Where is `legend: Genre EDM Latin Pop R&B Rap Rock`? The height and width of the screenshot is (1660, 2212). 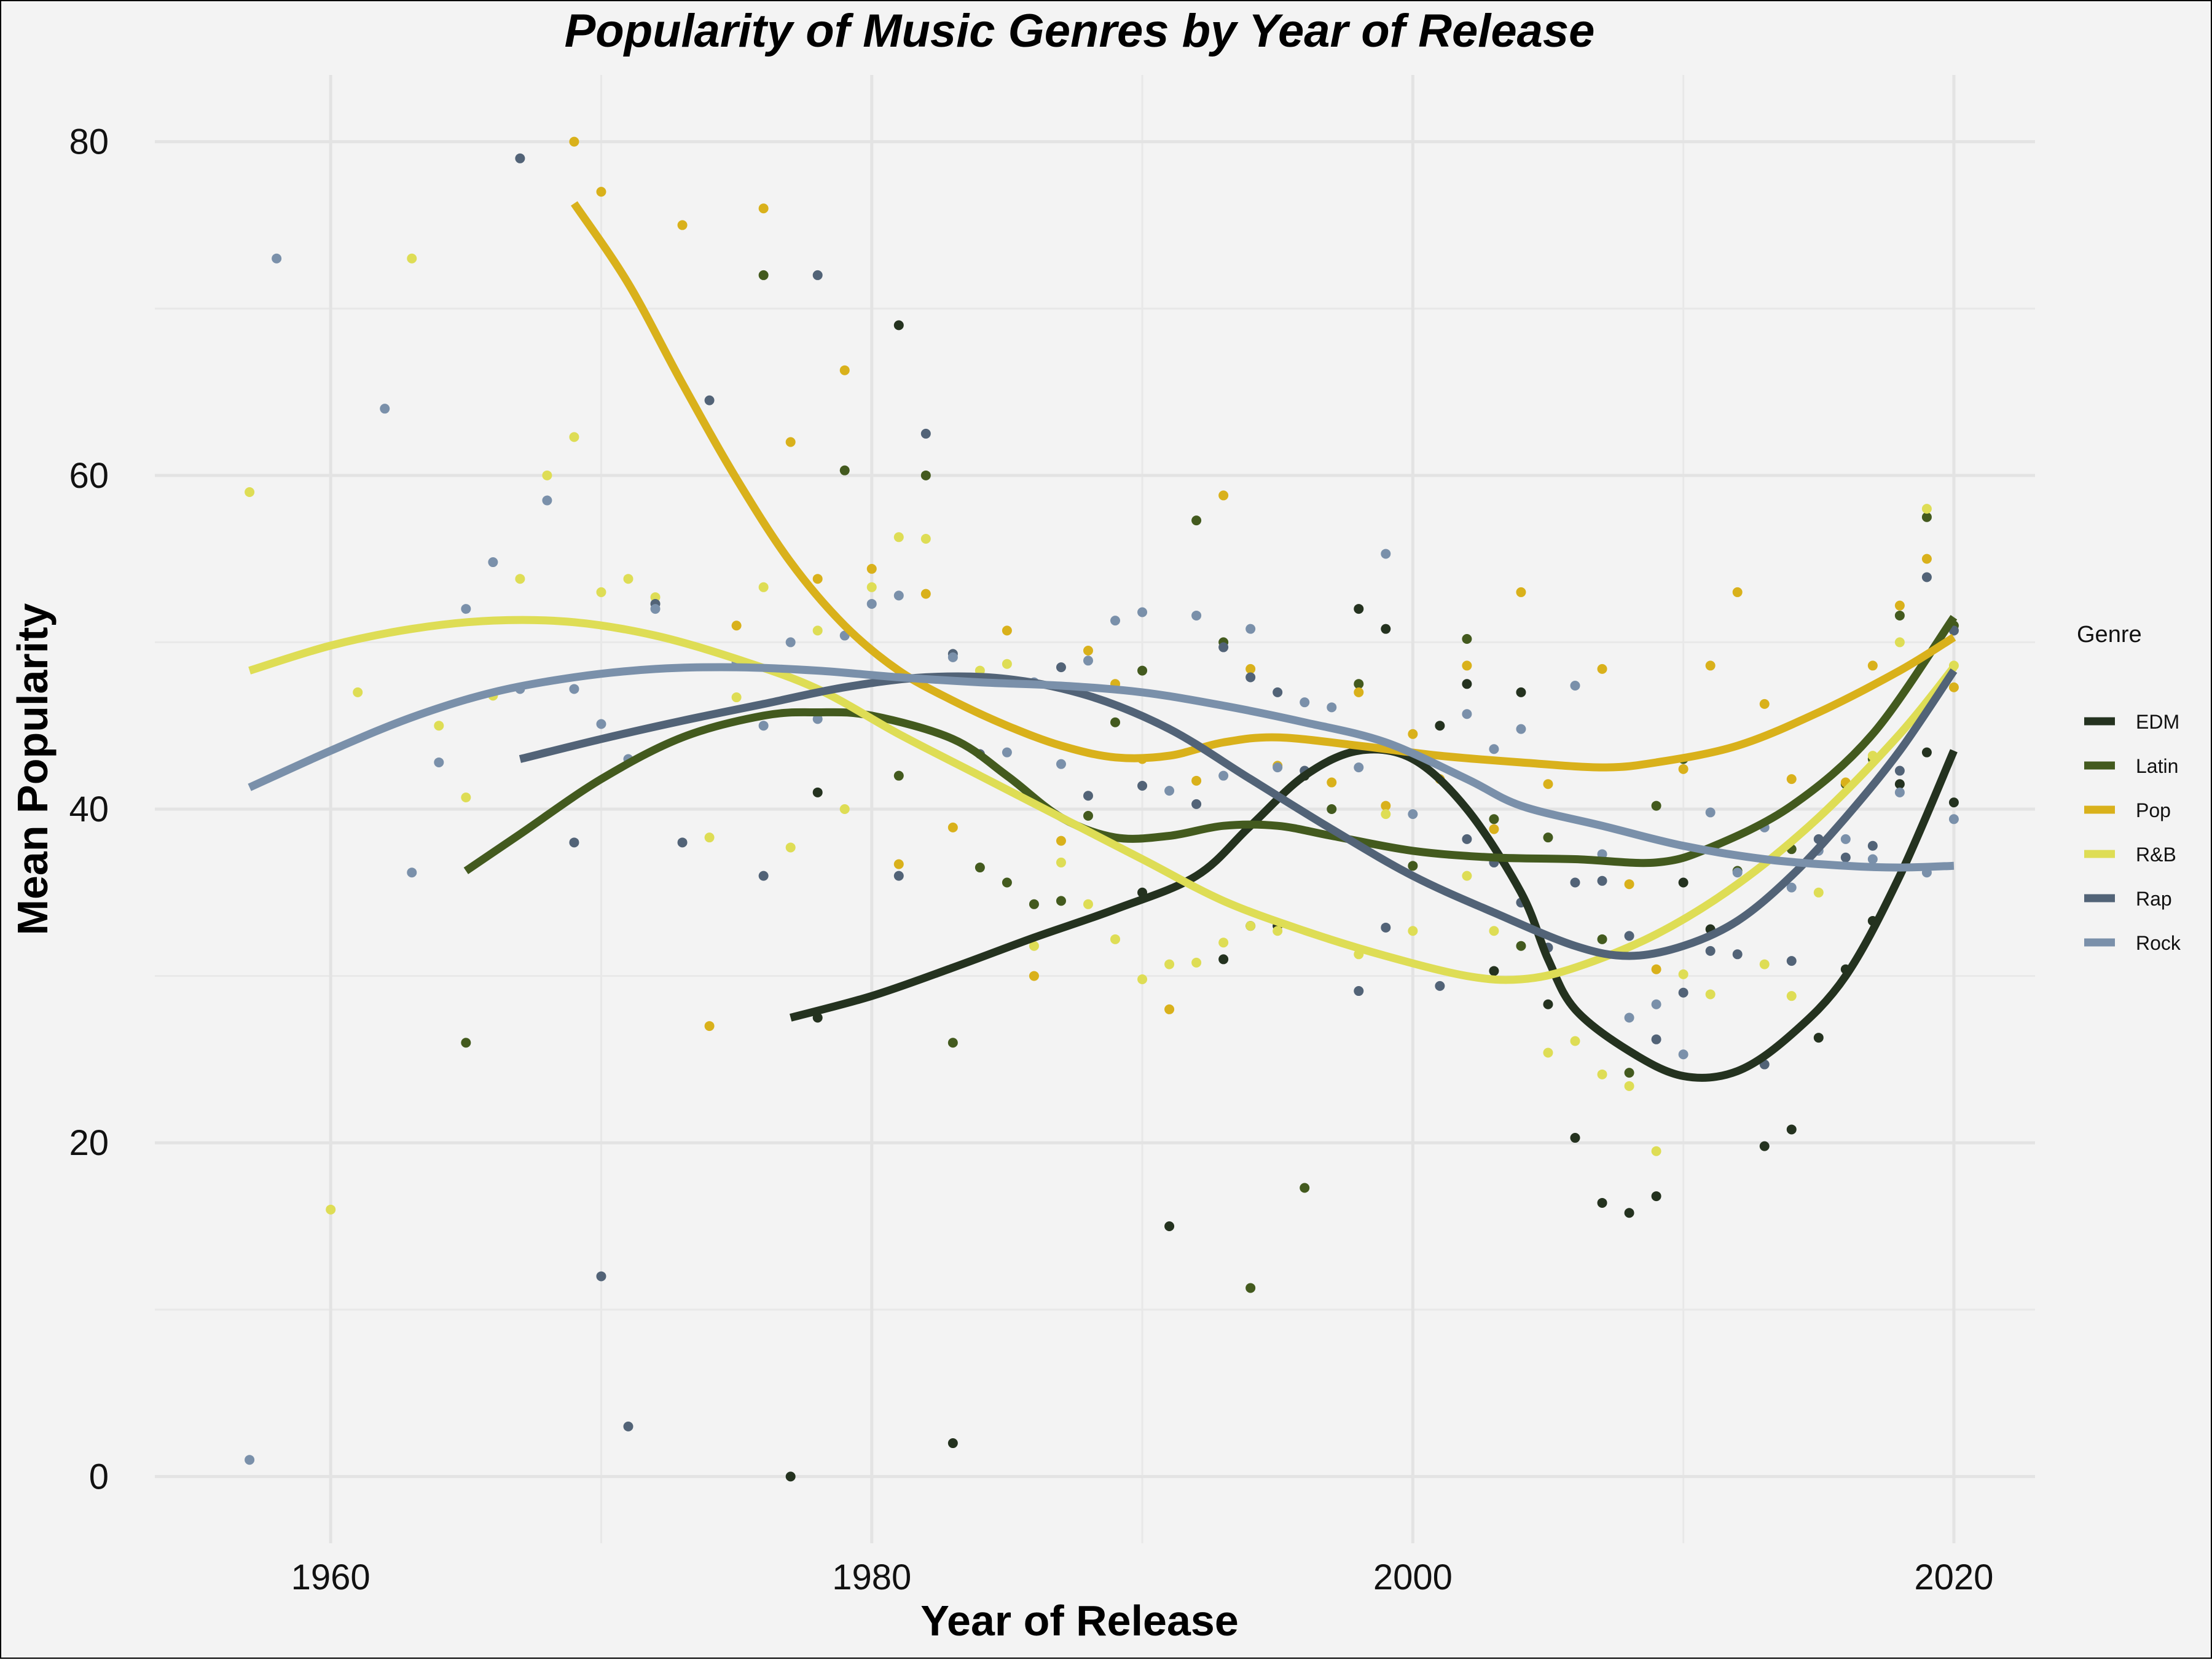
legend: Genre EDM Latin Pop R&B Rap Rock is located at coordinates (2129, 788).